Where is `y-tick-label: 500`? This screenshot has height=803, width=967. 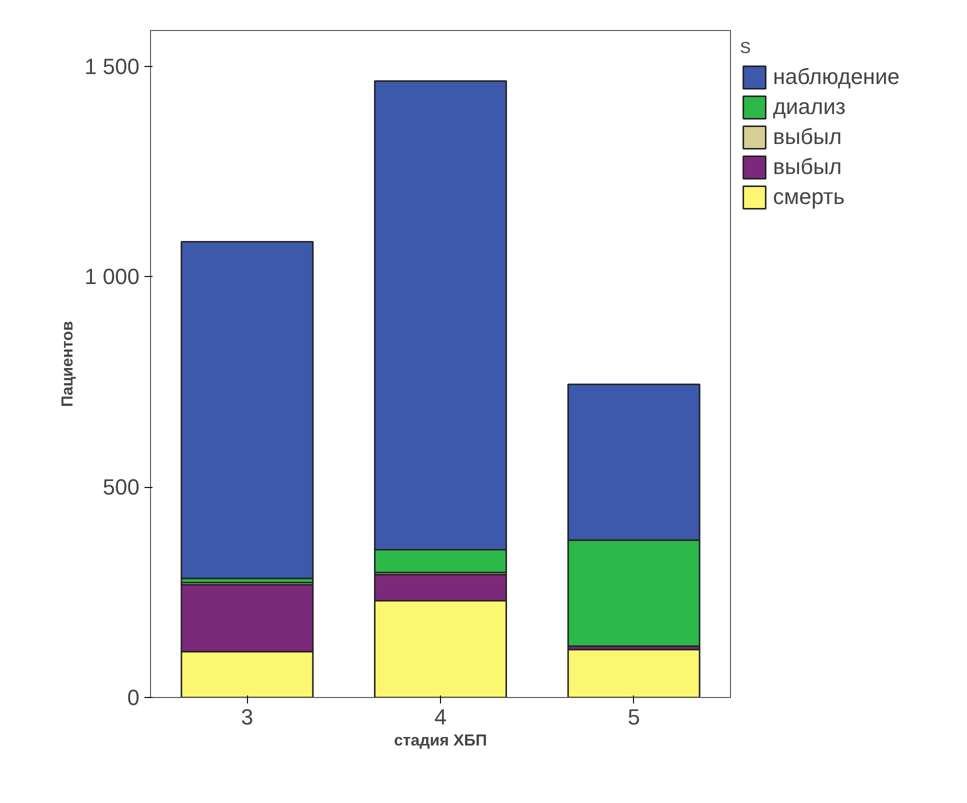
y-tick-label: 500 is located at coordinates (121, 487).